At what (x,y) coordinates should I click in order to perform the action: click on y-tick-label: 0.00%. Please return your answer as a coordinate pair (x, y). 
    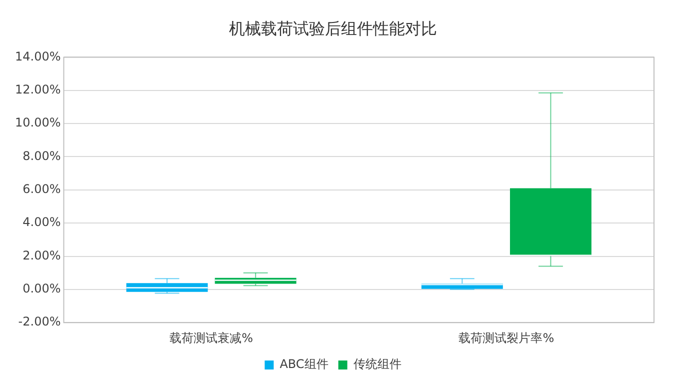
    Looking at the image, I should click on (41, 289).